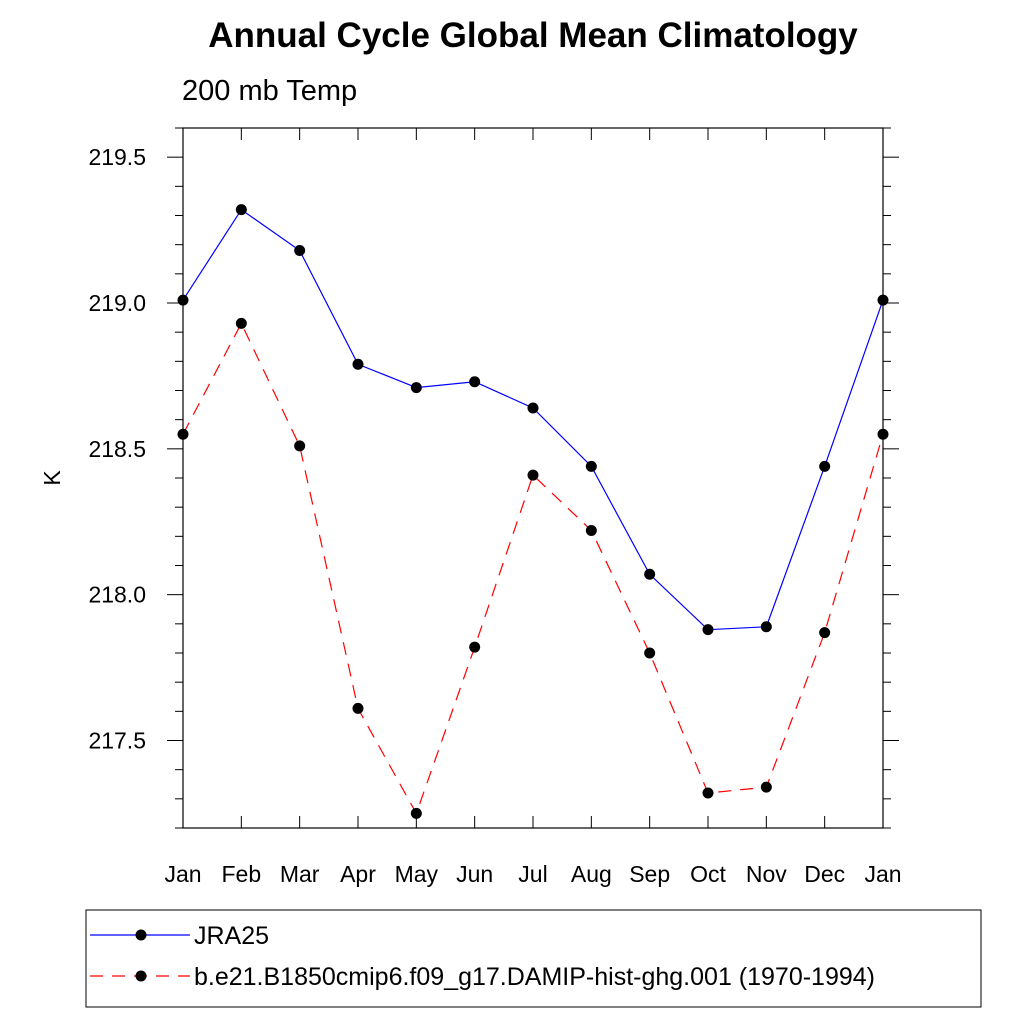 The image size is (1024, 1024). What do you see at coordinates (649, 874) in the screenshot?
I see `x-tick-label: Sep` at bounding box center [649, 874].